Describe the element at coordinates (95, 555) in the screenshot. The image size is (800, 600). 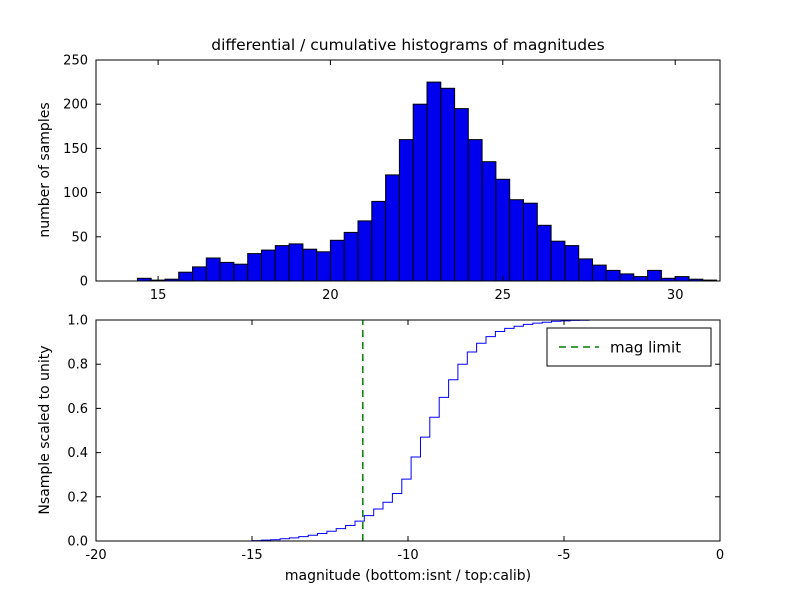
I see `x-tick-label: -20` at that location.